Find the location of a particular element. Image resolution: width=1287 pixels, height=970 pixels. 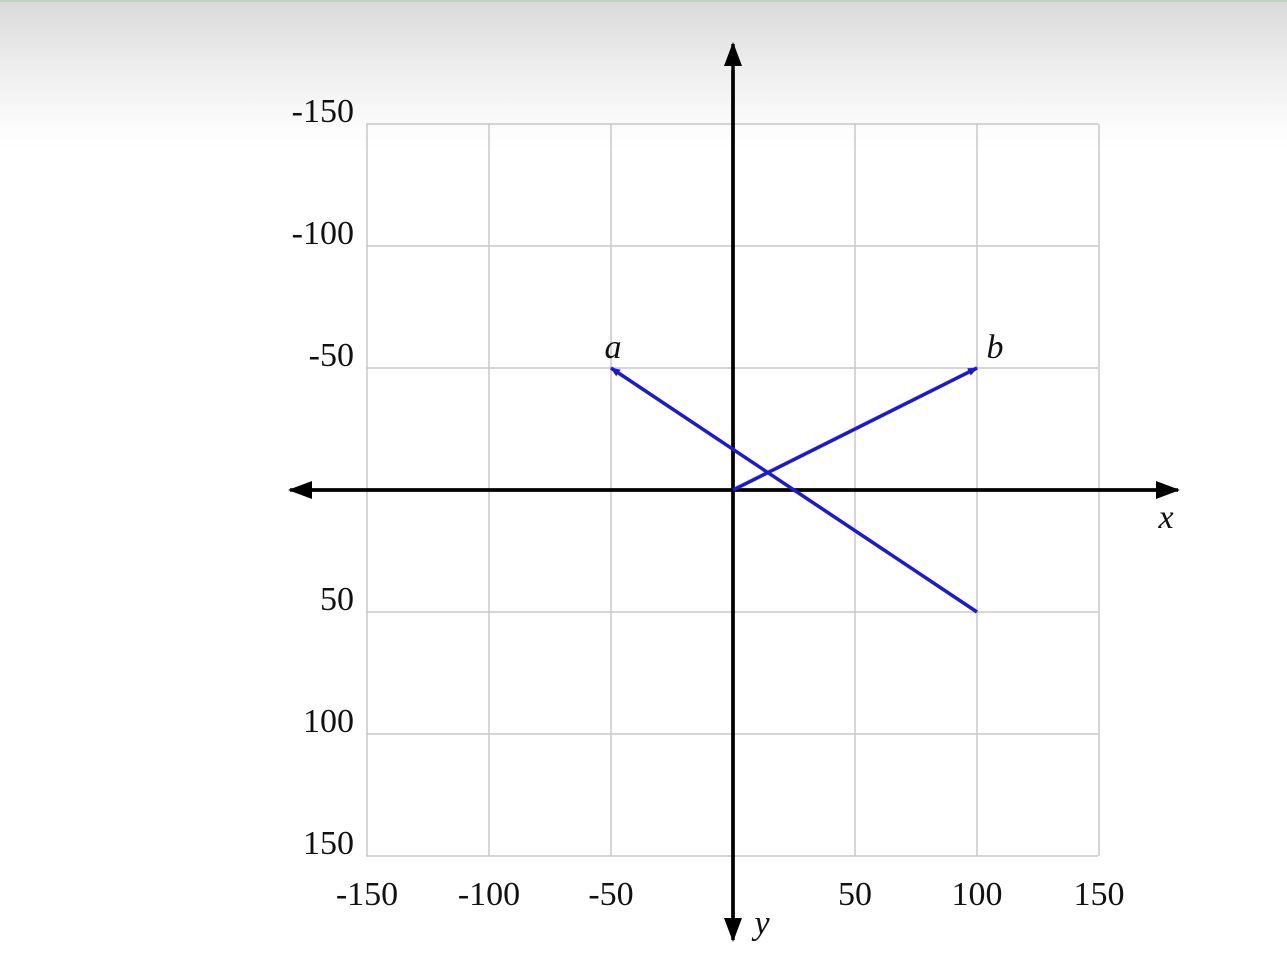

y-tick-label: -50 is located at coordinates (331, 355).